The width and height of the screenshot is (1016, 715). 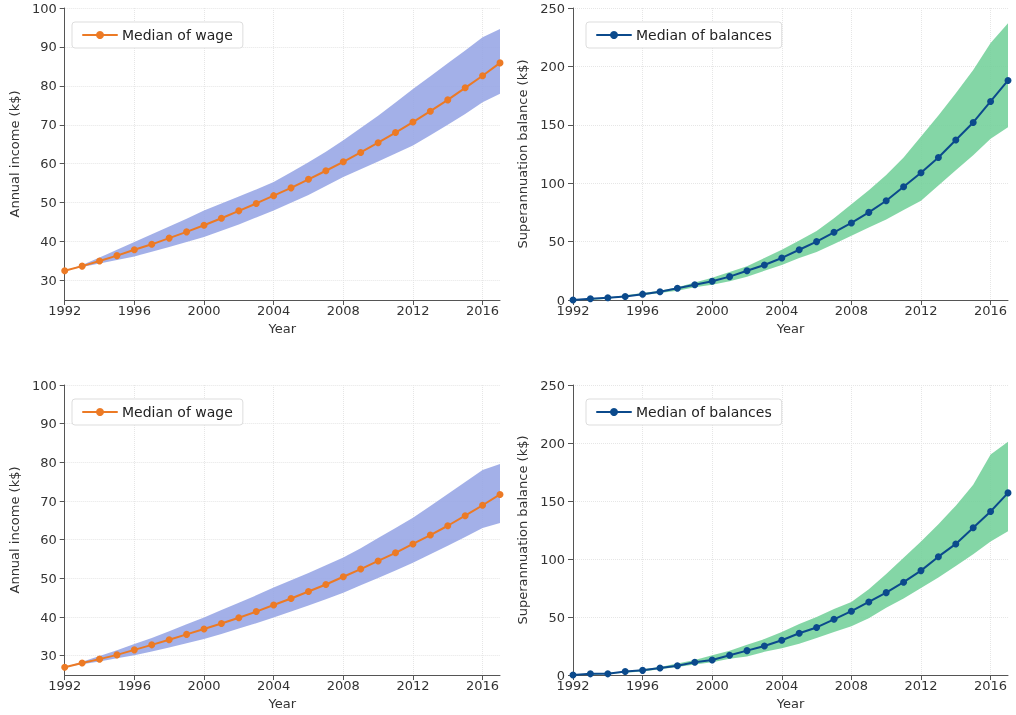 I want to click on y-tick-label: 100, so click(x=44, y=385).